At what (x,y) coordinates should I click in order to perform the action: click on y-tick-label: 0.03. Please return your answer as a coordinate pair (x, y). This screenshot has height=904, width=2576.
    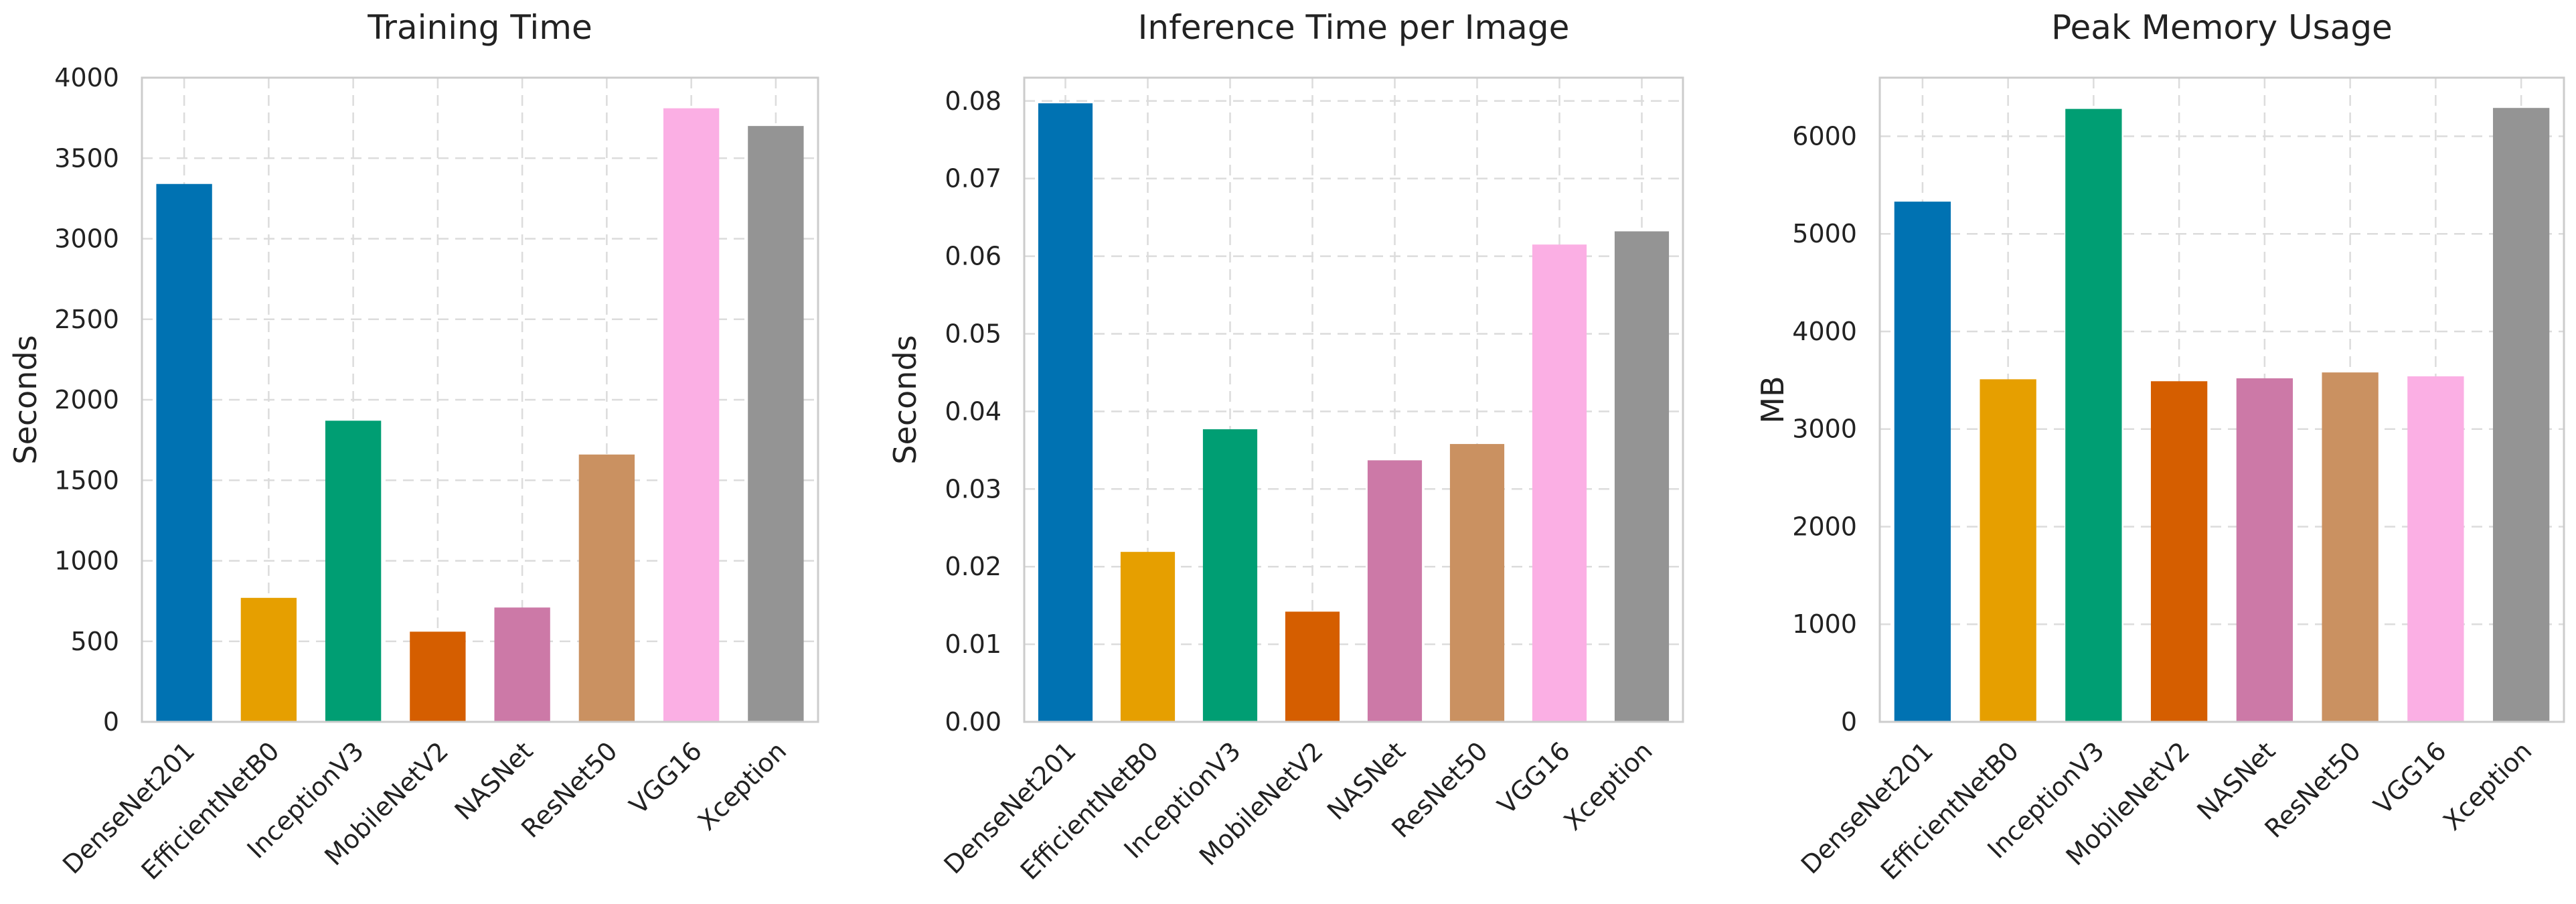
    Looking at the image, I should click on (973, 489).